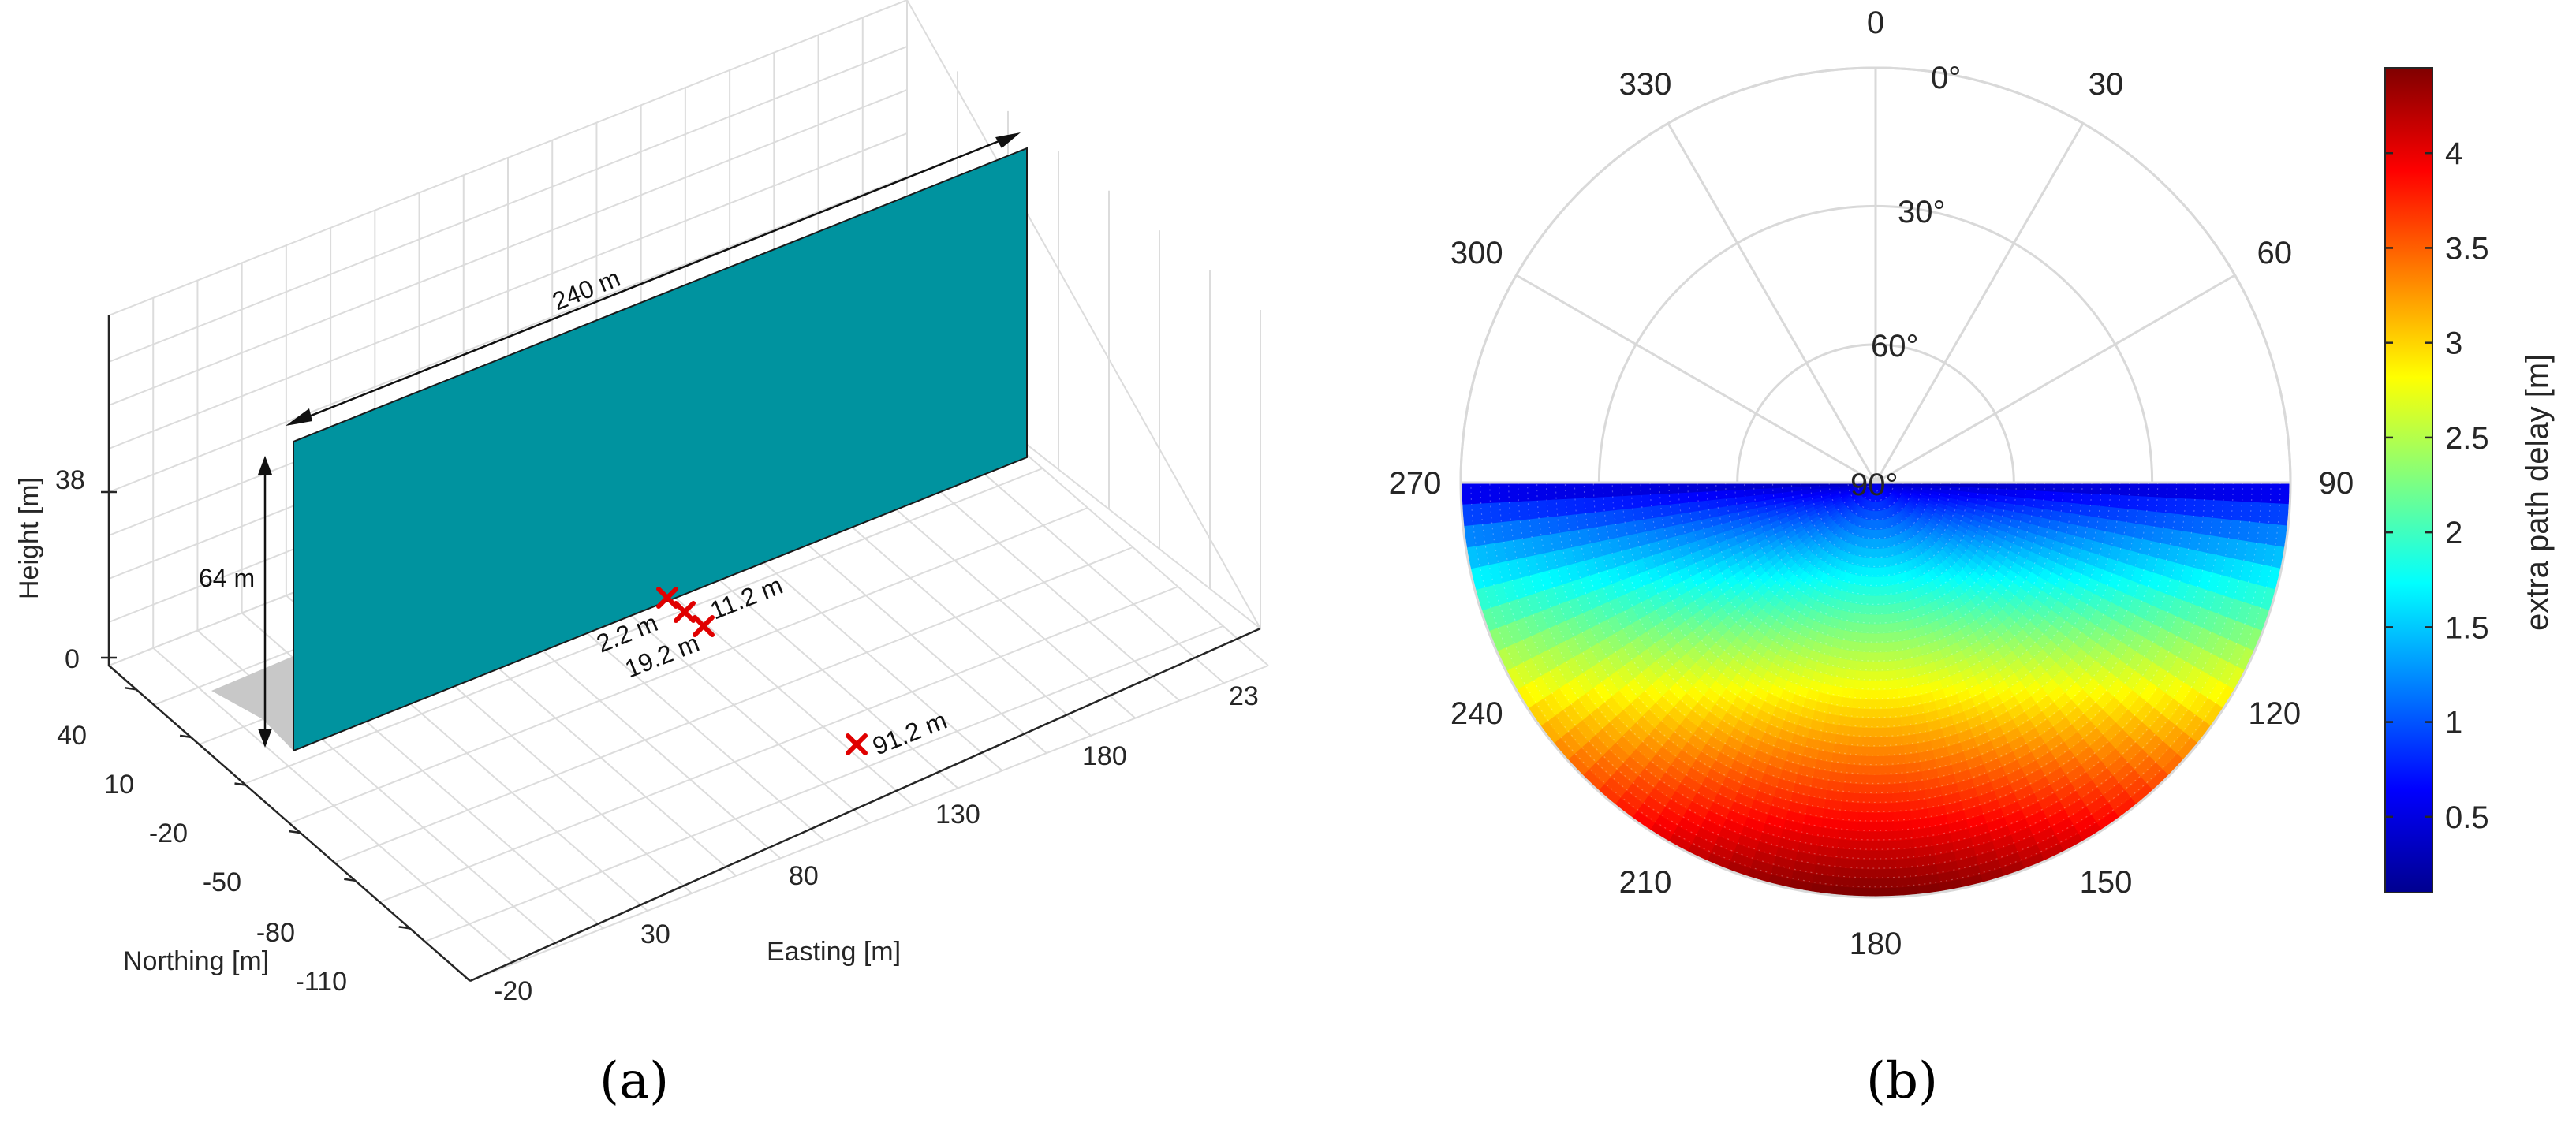 This screenshot has width=2576, height=1130. I want to click on wall-height-label: 64 m, so click(227, 578).